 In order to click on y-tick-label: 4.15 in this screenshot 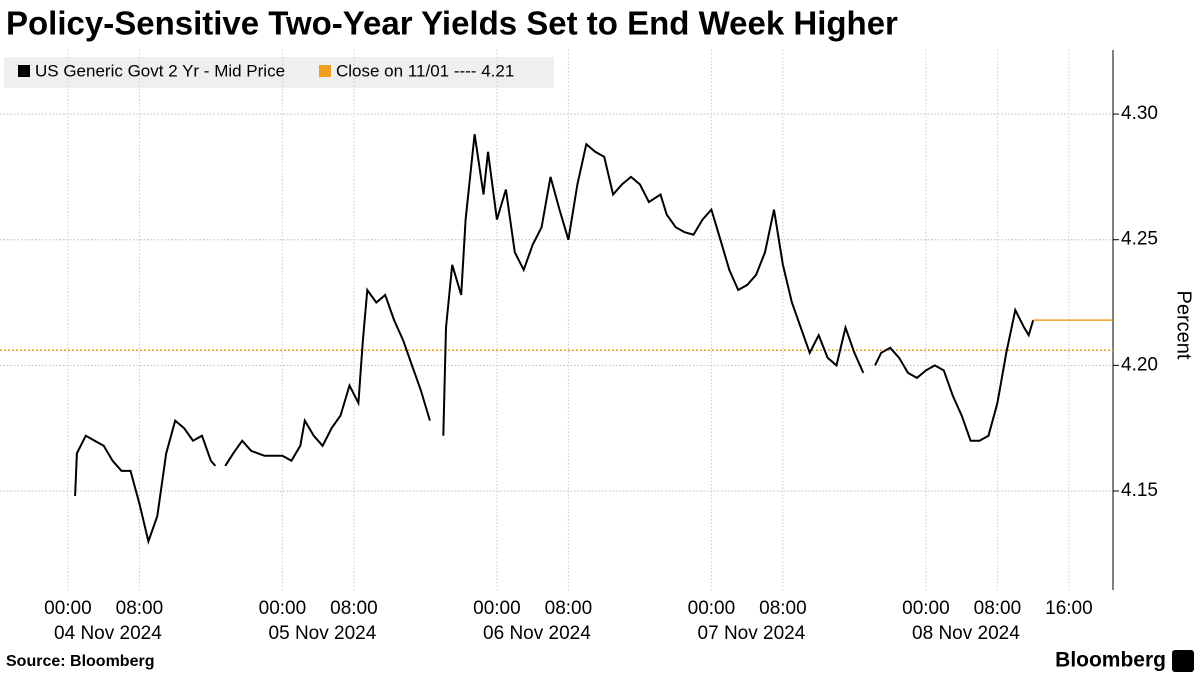, I will do `click(1139, 490)`.